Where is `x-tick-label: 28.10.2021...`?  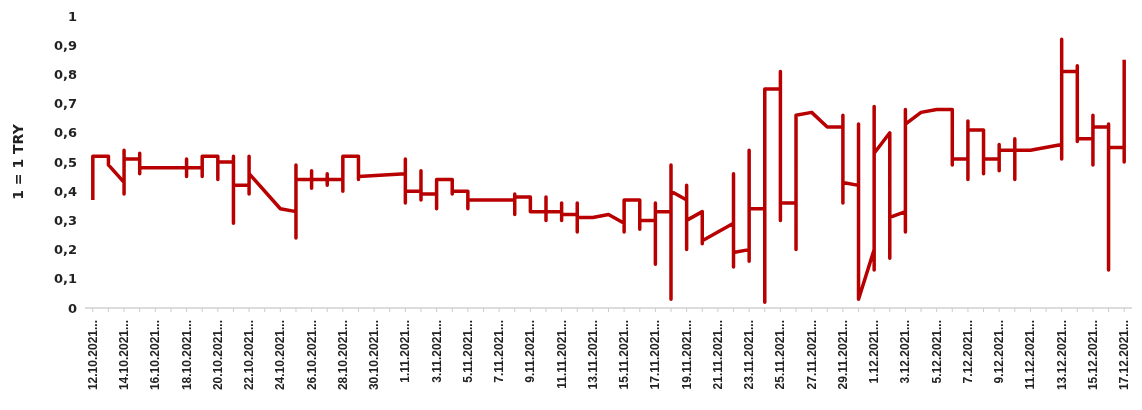
x-tick-label: 28.10.2021... is located at coordinates (342, 355).